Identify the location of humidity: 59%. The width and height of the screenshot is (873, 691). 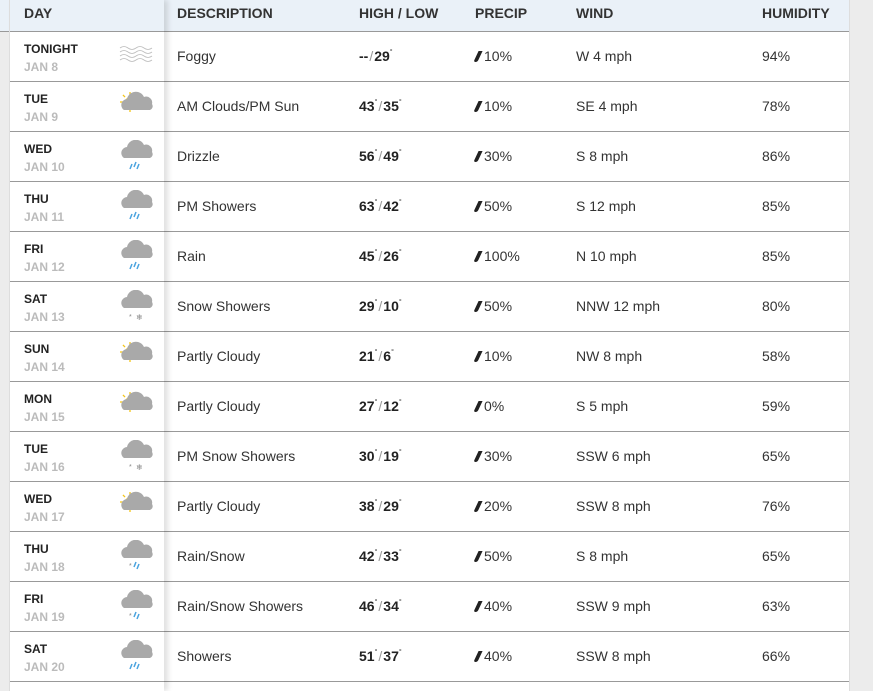
(776, 406).